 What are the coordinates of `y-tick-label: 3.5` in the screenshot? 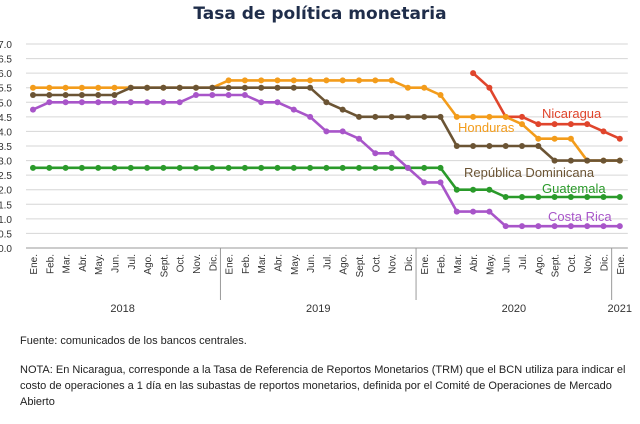 It's located at (6, 147).